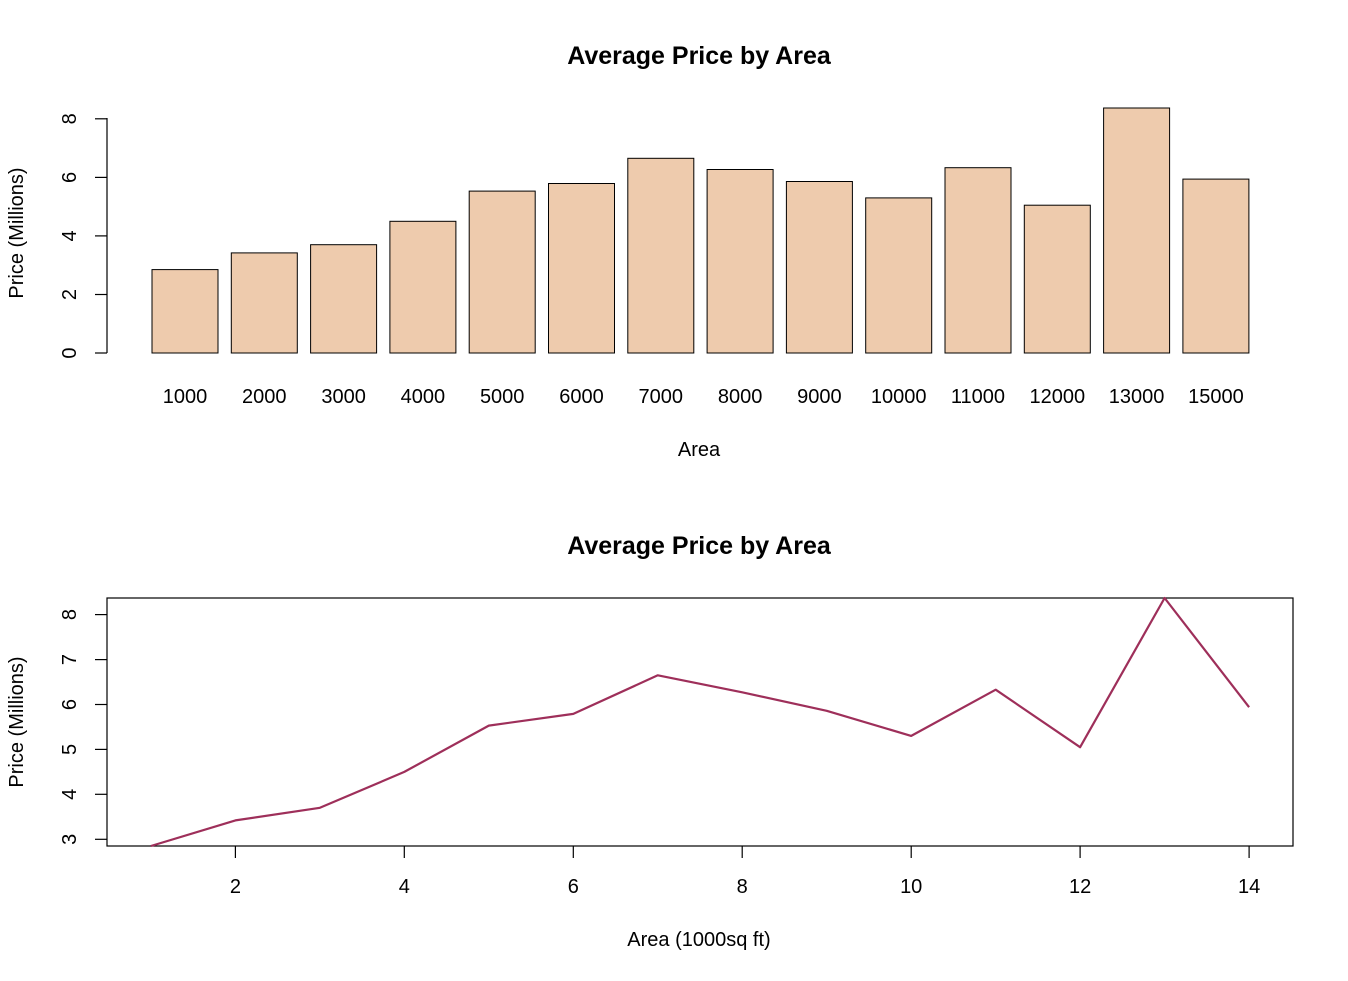 The height and width of the screenshot is (981, 1348). Describe the element at coordinates (70, 294) in the screenshot. I see `bar-y-tick-label: 2` at that location.